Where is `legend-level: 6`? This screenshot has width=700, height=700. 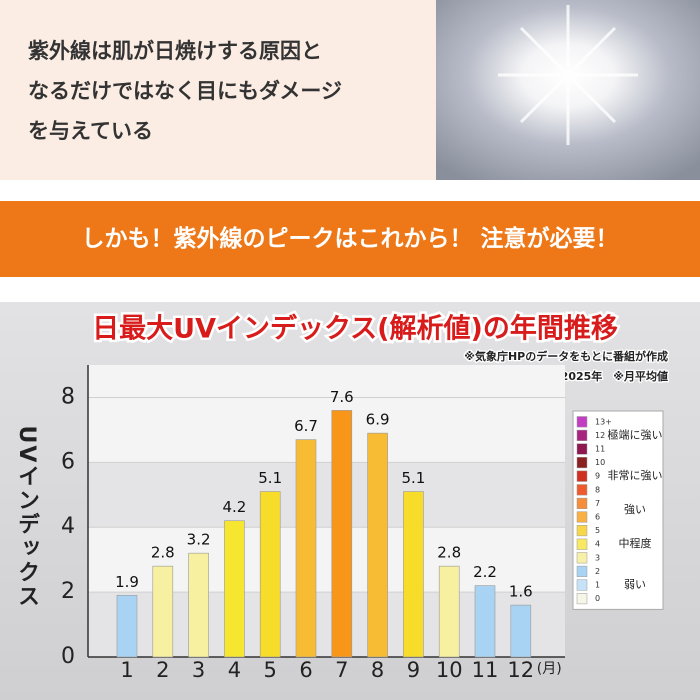
legend-level: 6 is located at coordinates (597, 517).